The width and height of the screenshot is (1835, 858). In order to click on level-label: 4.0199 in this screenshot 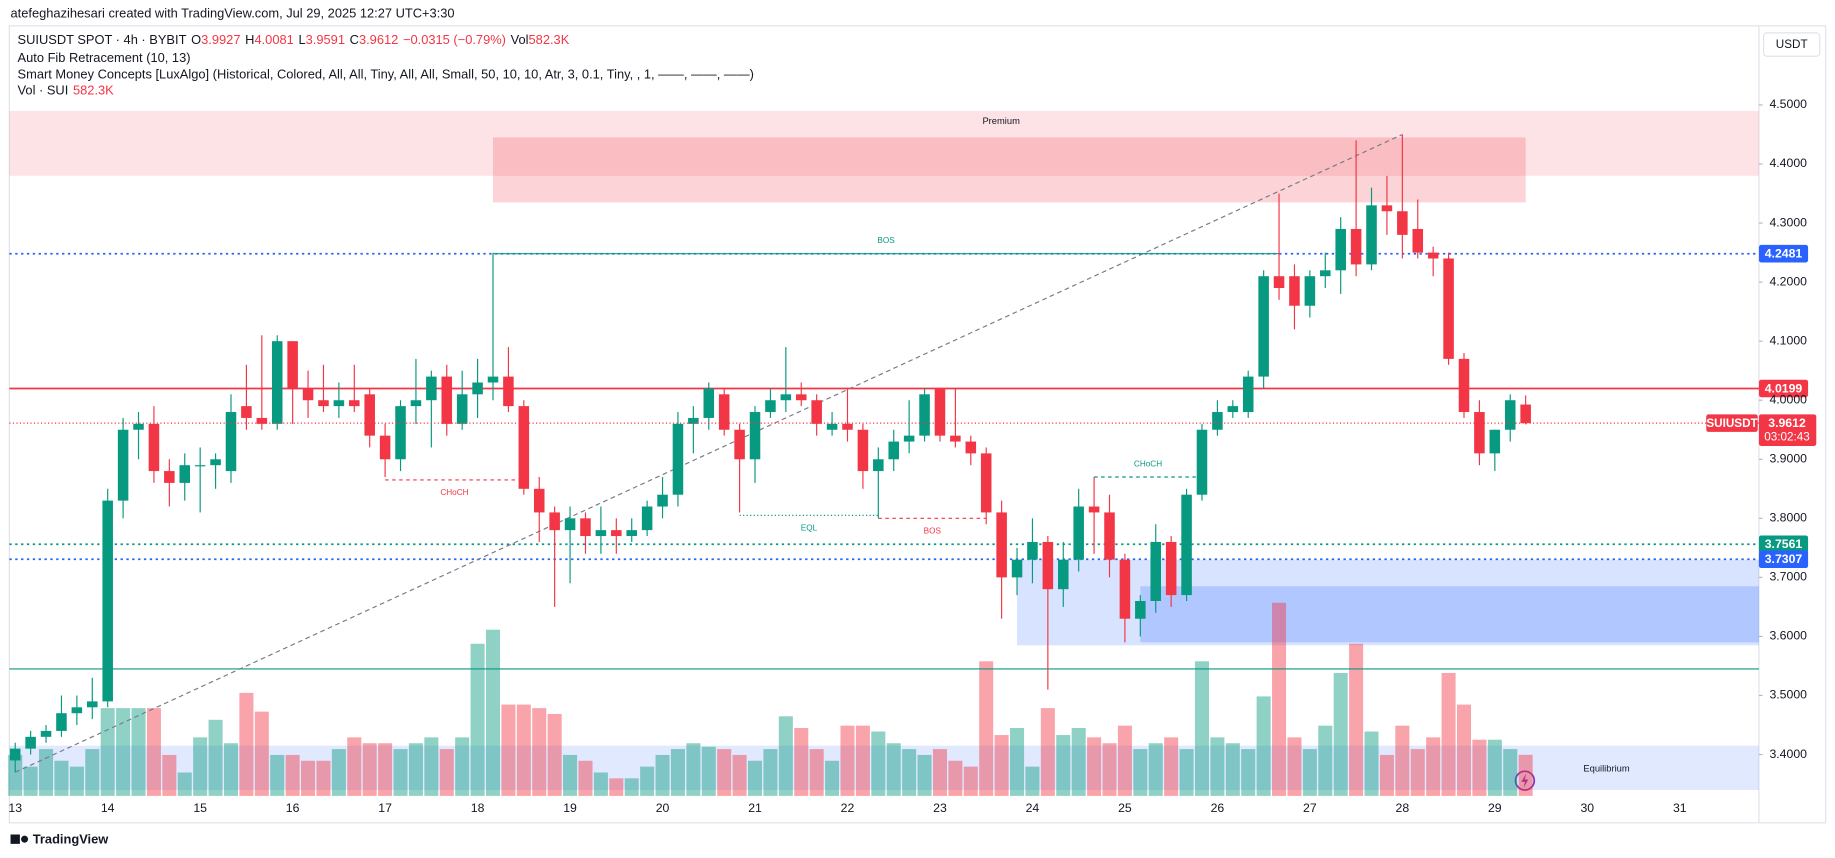, I will do `click(1784, 388)`.